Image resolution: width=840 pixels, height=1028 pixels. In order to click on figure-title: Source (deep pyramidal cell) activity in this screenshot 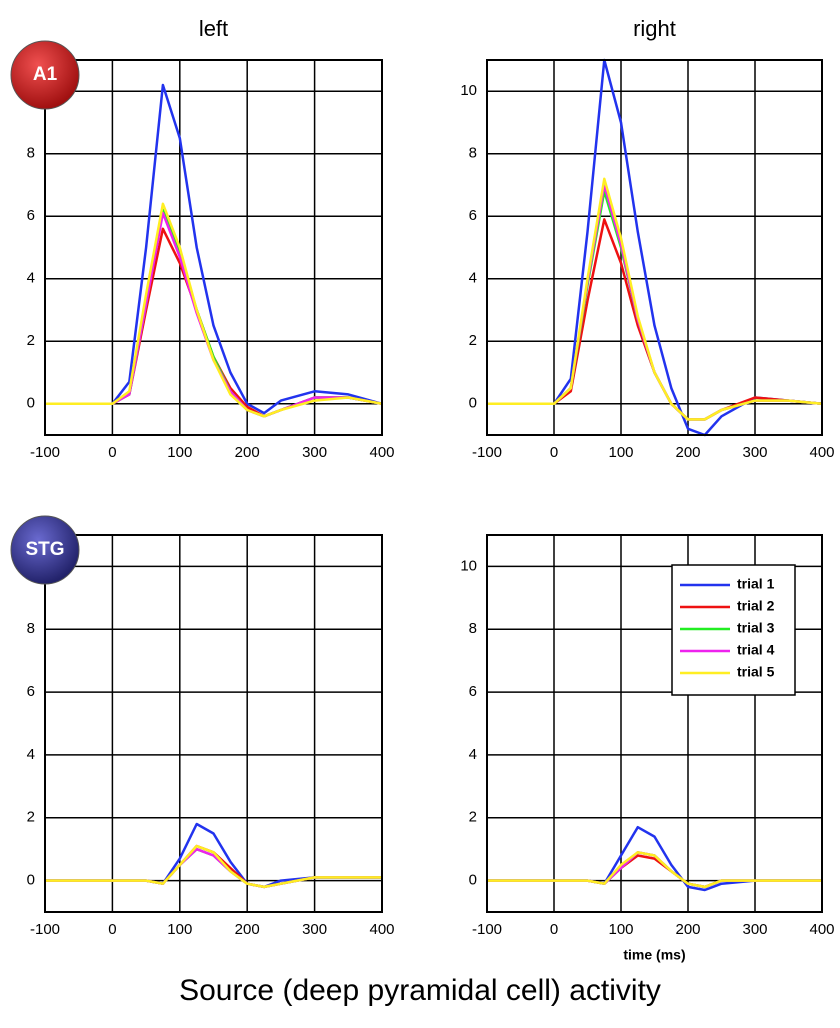, I will do `click(420, 990)`.